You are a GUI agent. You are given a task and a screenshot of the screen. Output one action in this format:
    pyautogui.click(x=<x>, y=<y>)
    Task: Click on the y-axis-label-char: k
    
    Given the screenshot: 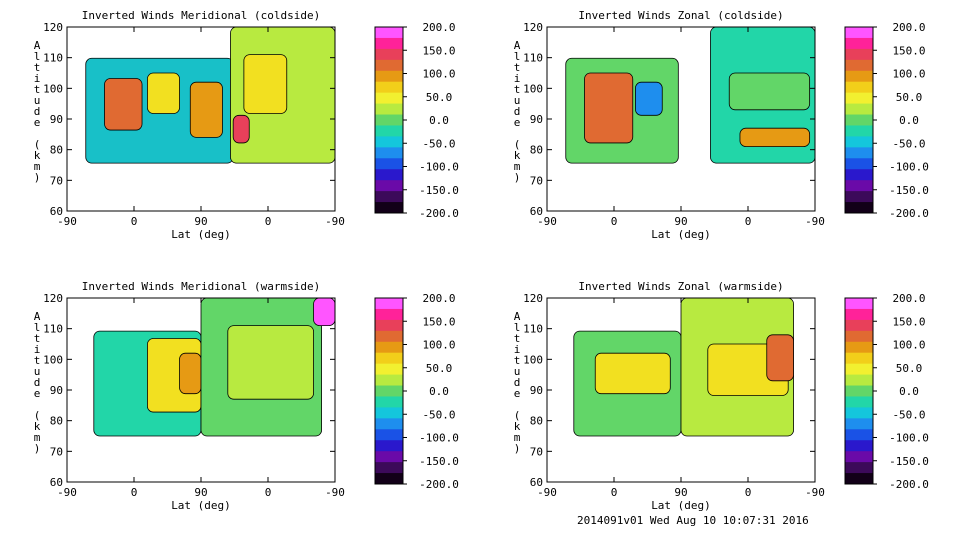 What is the action you would take?
    pyautogui.click(x=37, y=155)
    